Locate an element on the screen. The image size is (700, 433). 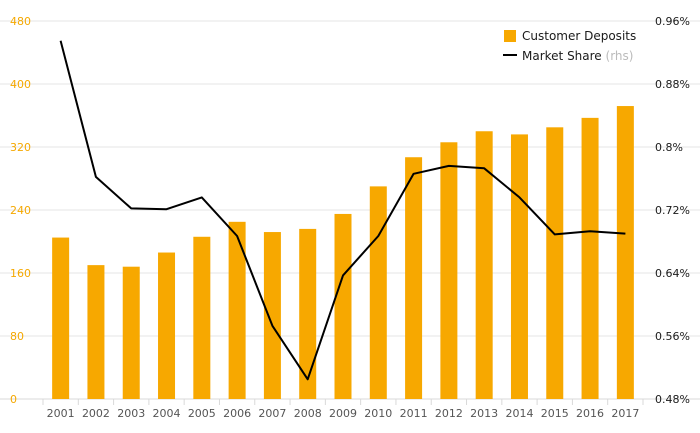
x-tick-label: 2009 is located at coordinates (343, 413).